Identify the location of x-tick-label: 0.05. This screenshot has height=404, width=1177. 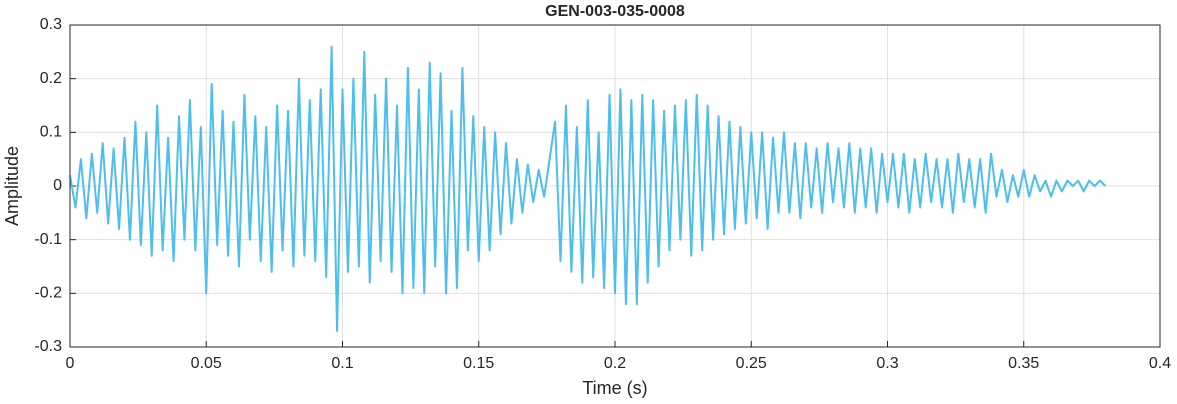
(206, 363).